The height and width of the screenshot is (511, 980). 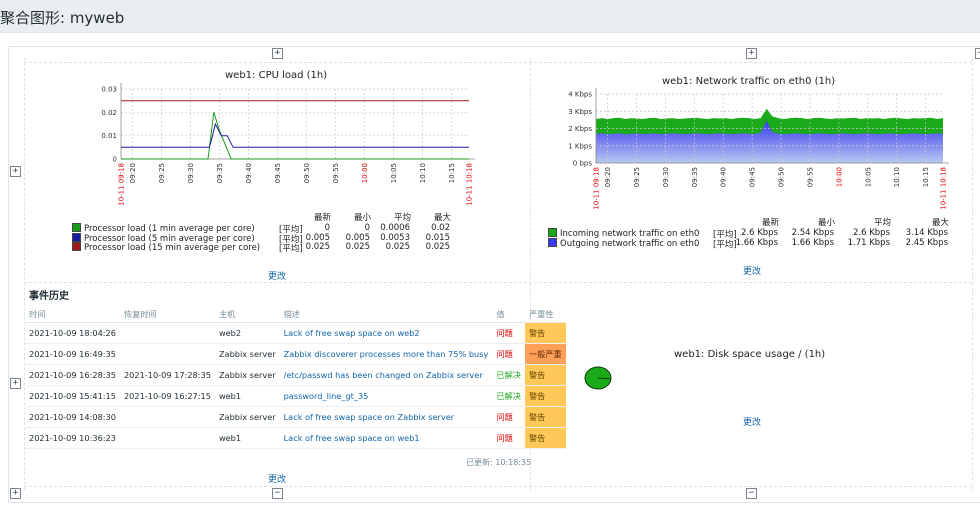 What do you see at coordinates (508, 396) in the screenshot?
I see `event-value-cell: 已解决` at bounding box center [508, 396].